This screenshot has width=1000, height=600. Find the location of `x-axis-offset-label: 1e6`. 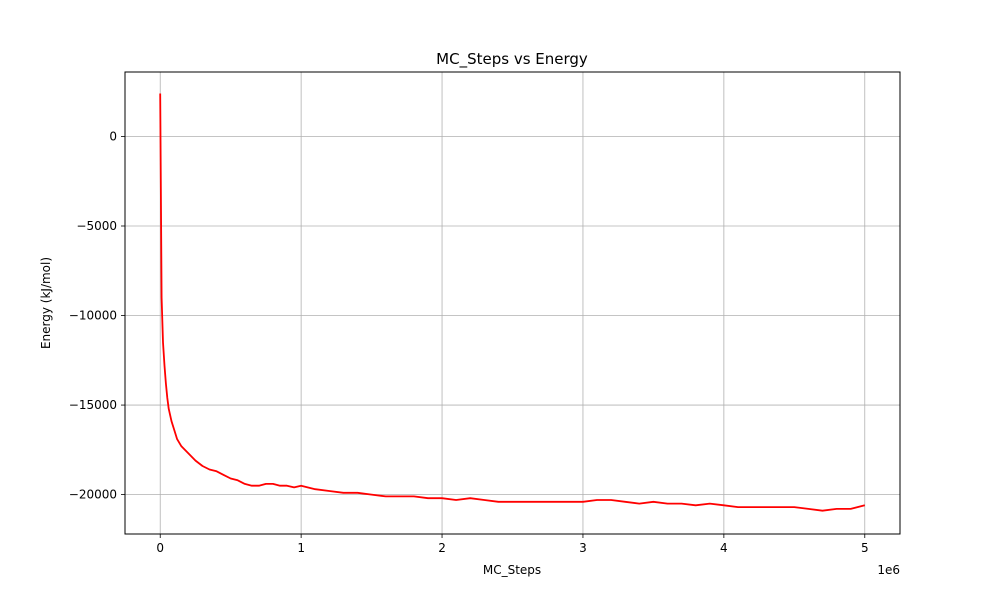

x-axis-offset-label: 1e6 is located at coordinates (888, 570).